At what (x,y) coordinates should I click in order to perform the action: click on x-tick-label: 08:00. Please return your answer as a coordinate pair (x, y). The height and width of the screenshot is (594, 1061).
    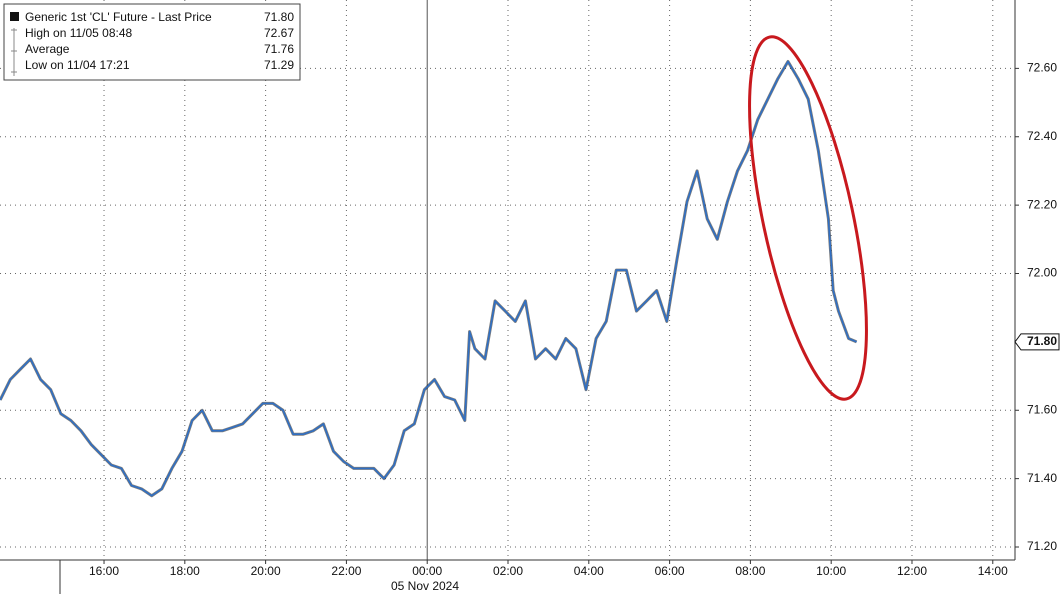
    Looking at the image, I should click on (750, 571).